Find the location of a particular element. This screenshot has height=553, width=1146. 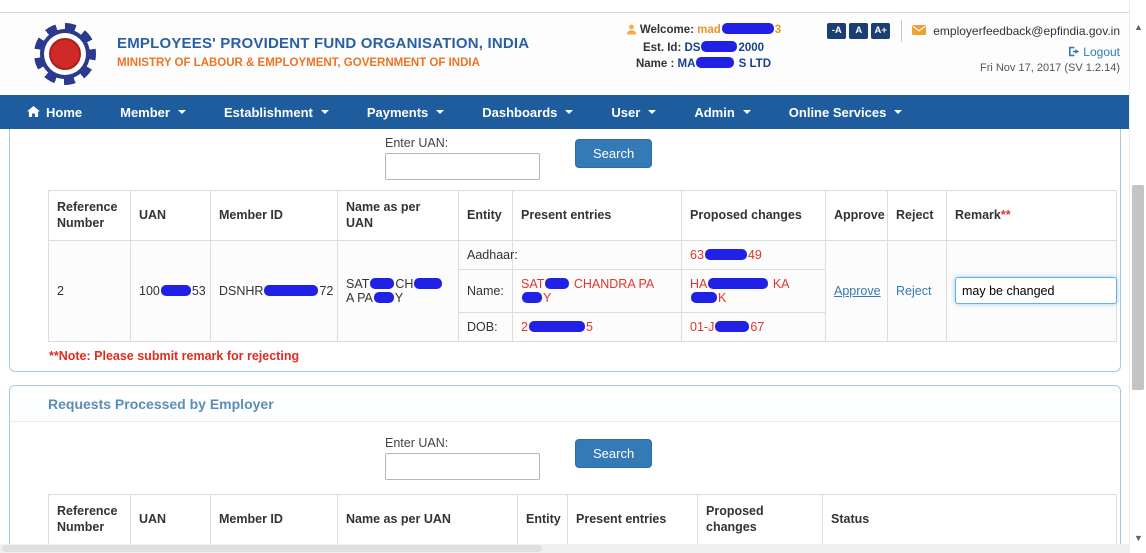

logo-white-ring is located at coordinates (65, 54).